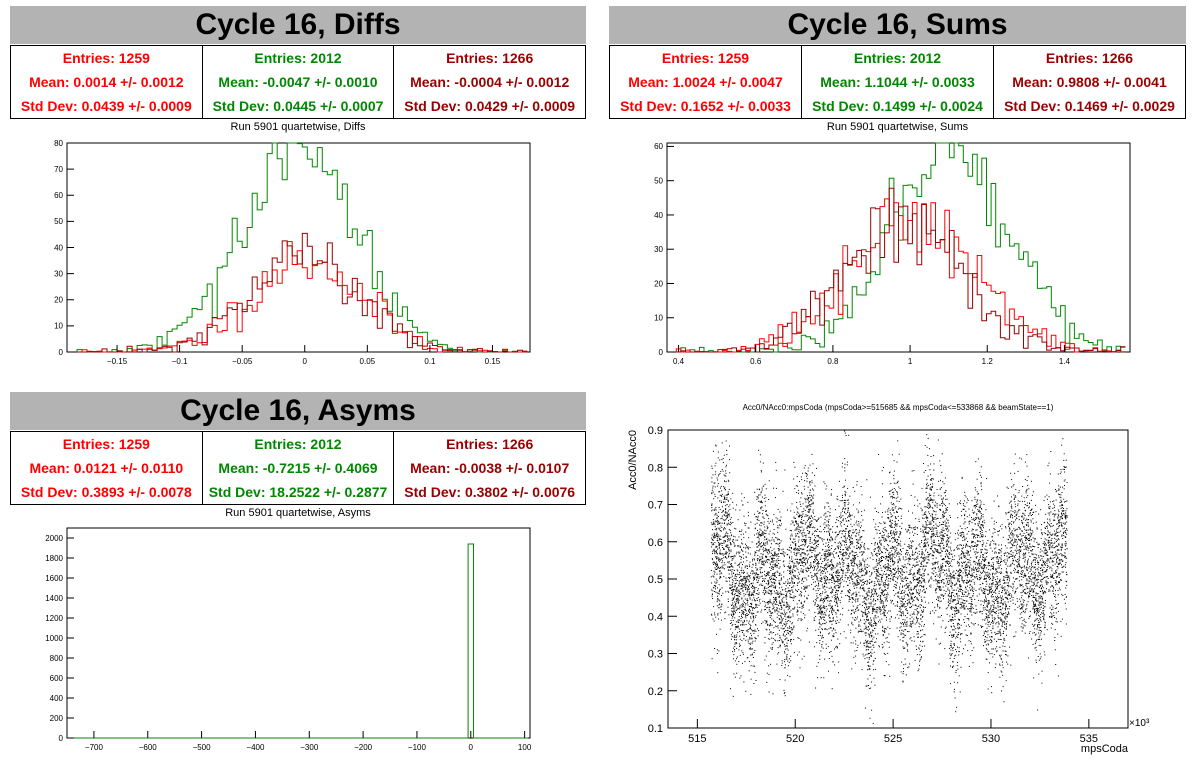  What do you see at coordinates (58, 143) in the screenshot?
I see `y-tick-label: 80` at bounding box center [58, 143].